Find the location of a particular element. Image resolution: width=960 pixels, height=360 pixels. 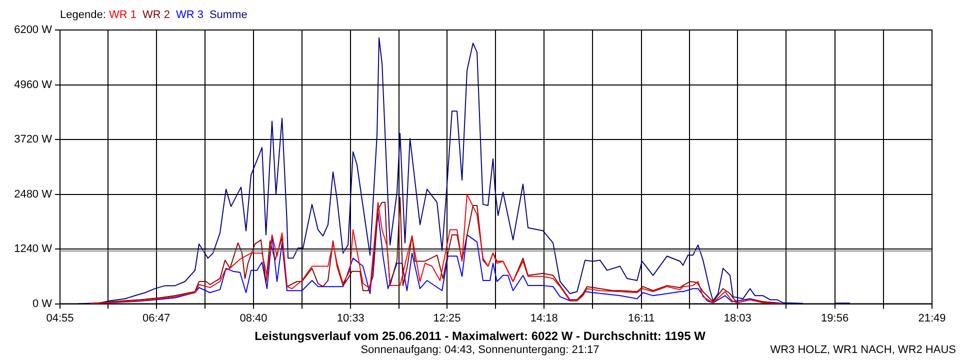

text: WR 1 is located at coordinates (122, 15).